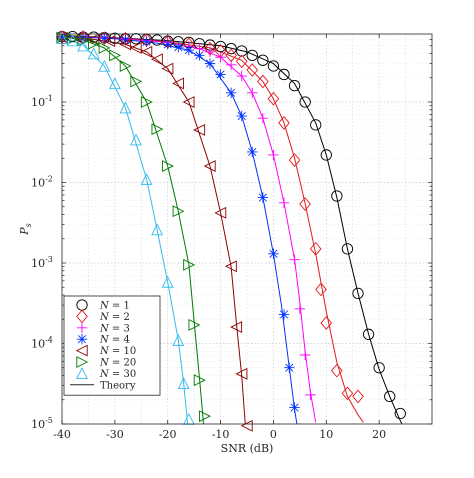 This screenshot has width=474, height=478. I want to click on legend-label: N = 4, so click(114, 340).